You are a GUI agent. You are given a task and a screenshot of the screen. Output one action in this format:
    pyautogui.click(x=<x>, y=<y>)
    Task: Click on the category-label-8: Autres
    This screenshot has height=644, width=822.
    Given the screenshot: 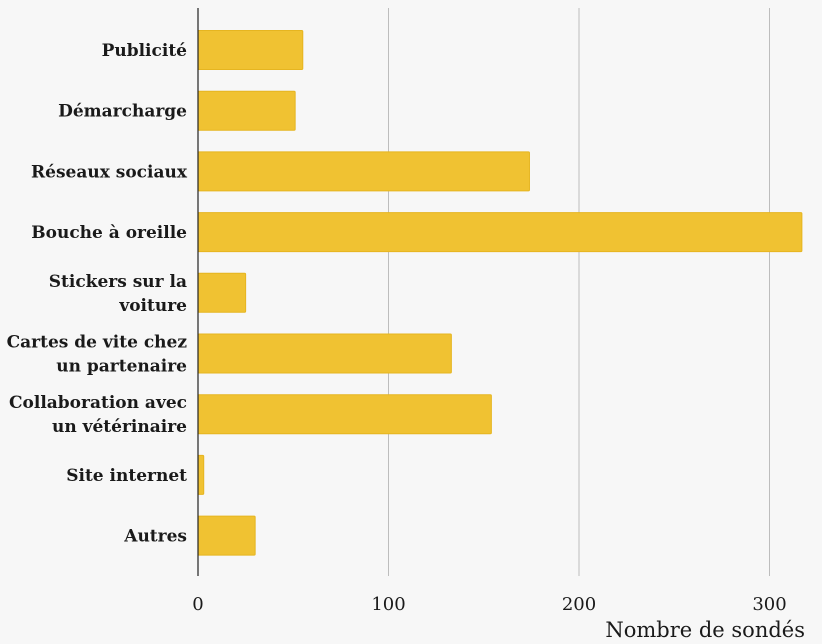 What is the action you would take?
    pyautogui.click(x=155, y=537)
    